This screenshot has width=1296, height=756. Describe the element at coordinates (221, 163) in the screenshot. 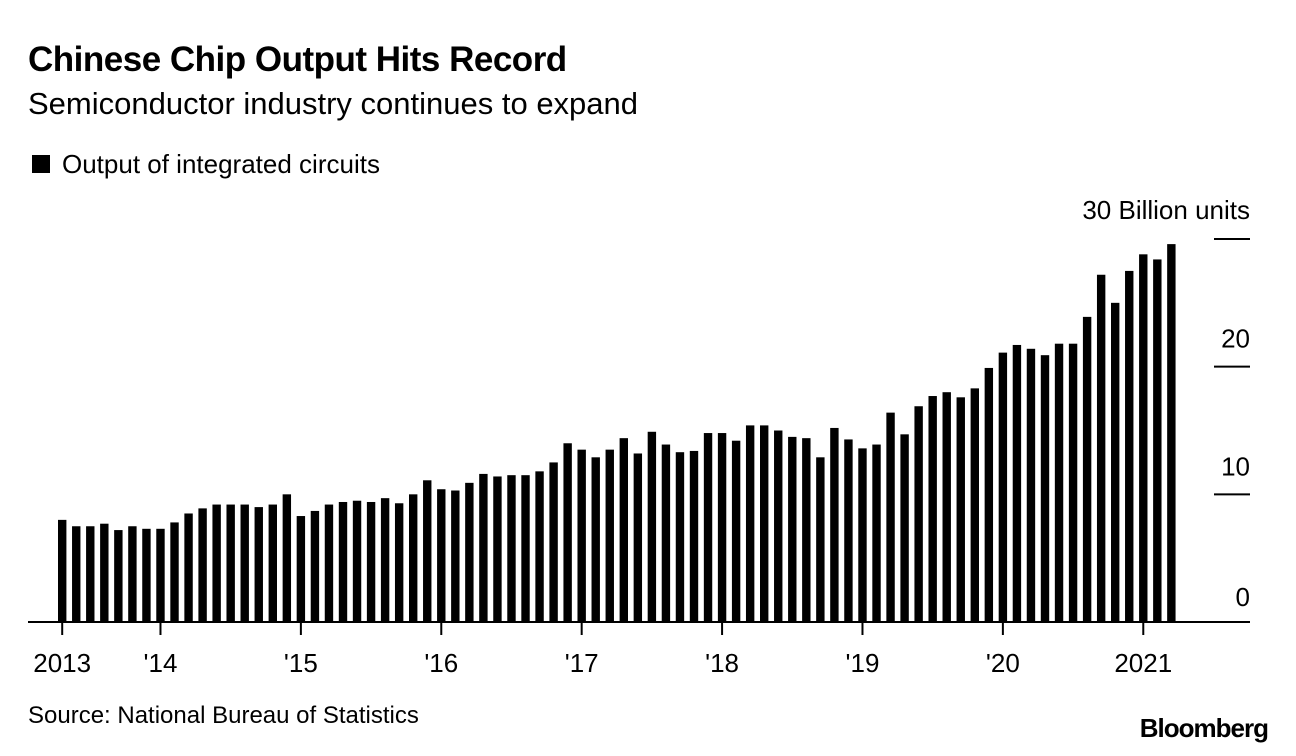

I see `legend-label: Output of integrated circuits` at that location.